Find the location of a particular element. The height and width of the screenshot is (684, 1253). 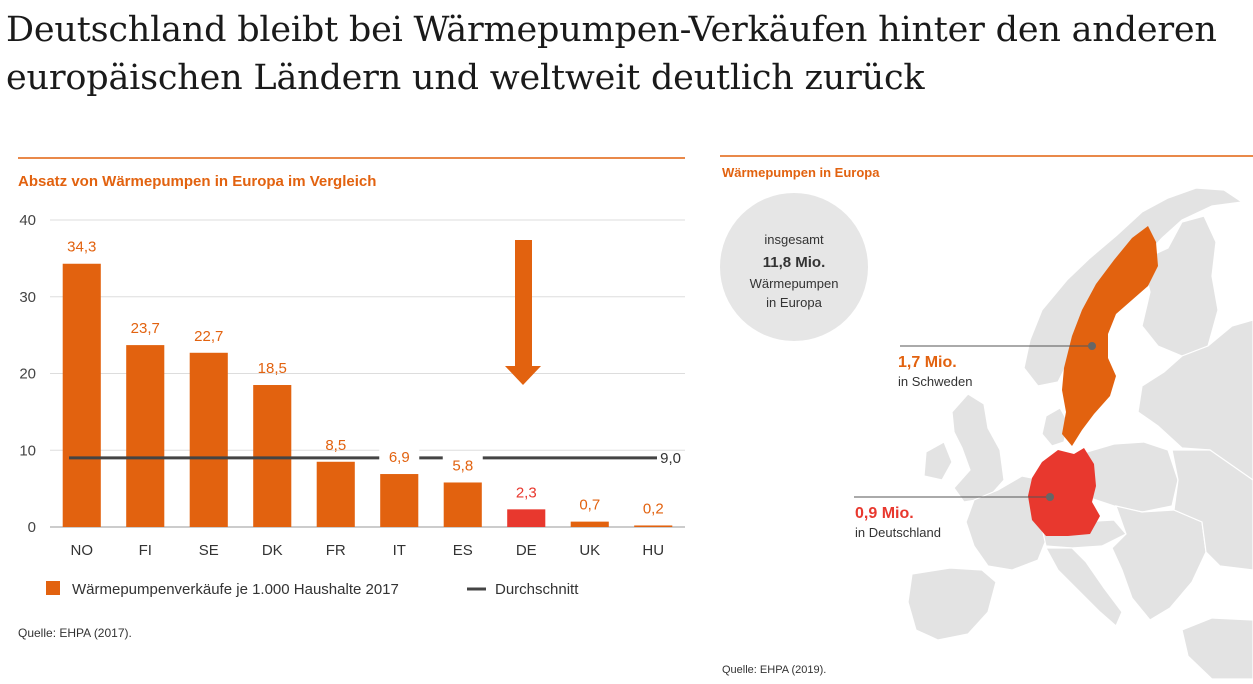

sweden-shape is located at coordinates (1110, 336).